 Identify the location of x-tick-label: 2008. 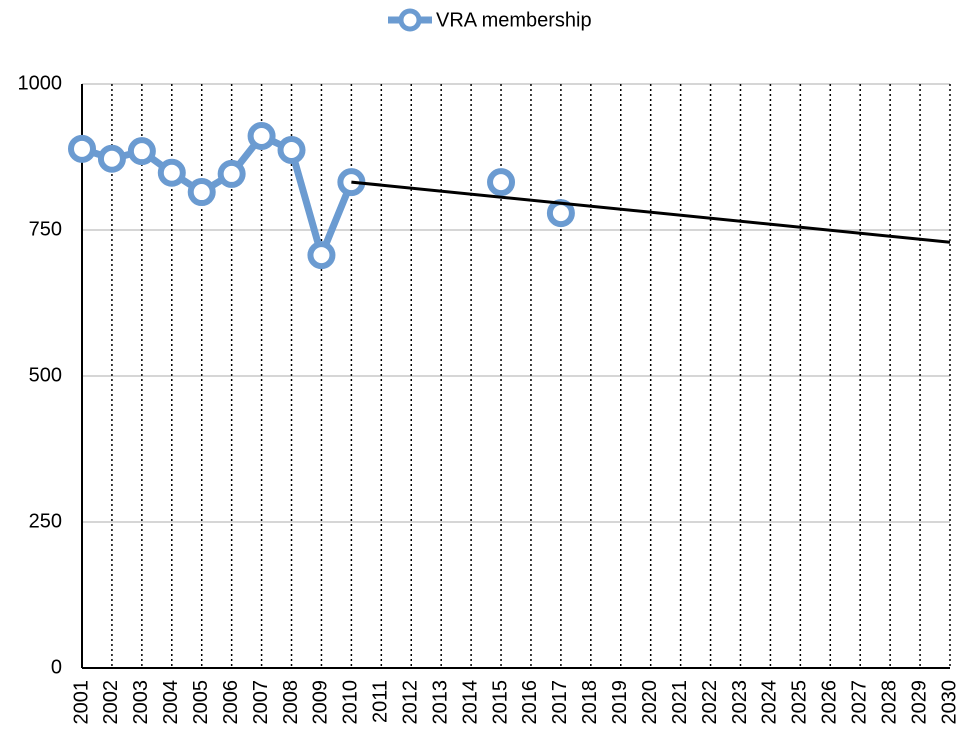
(291, 702).